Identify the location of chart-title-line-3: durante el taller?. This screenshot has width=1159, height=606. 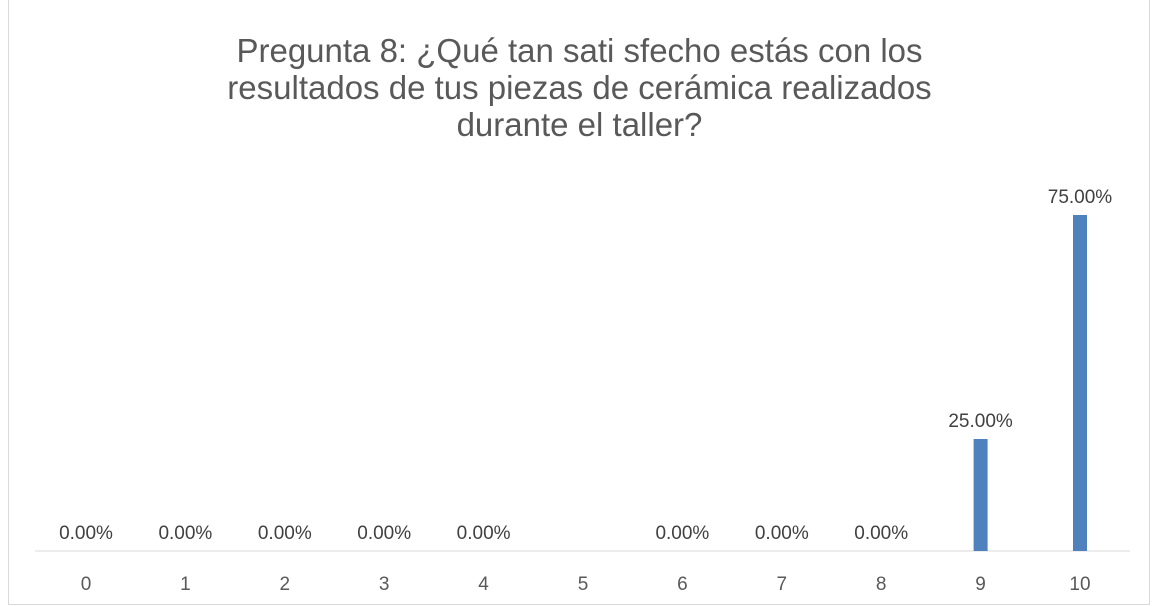
(579, 124).